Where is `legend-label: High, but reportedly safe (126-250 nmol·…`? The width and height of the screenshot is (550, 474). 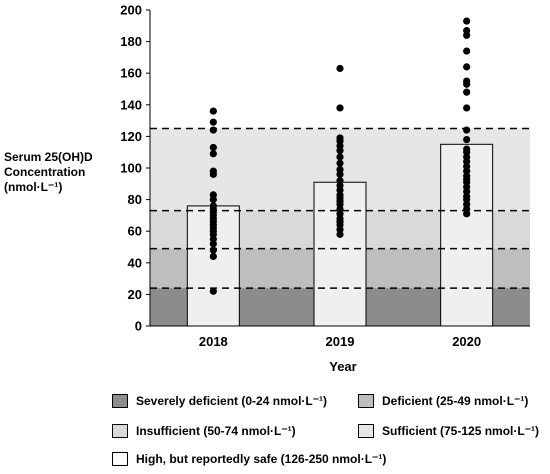 legend-label: High, but reportedly safe (126-250 nmol·… is located at coordinates (261, 459).